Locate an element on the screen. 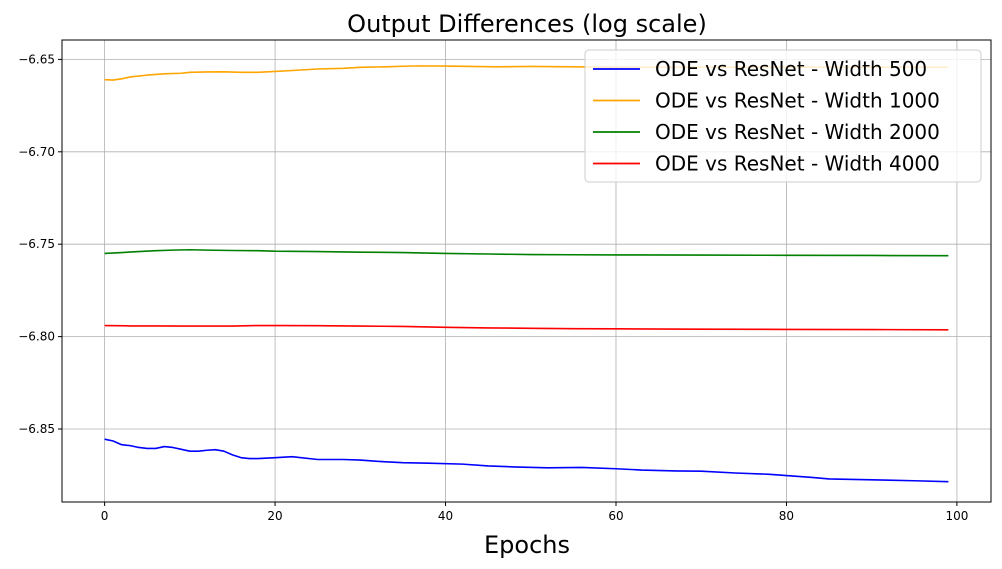 The image size is (1002, 569). y-tick-label: −6.85 is located at coordinates (36, 429).